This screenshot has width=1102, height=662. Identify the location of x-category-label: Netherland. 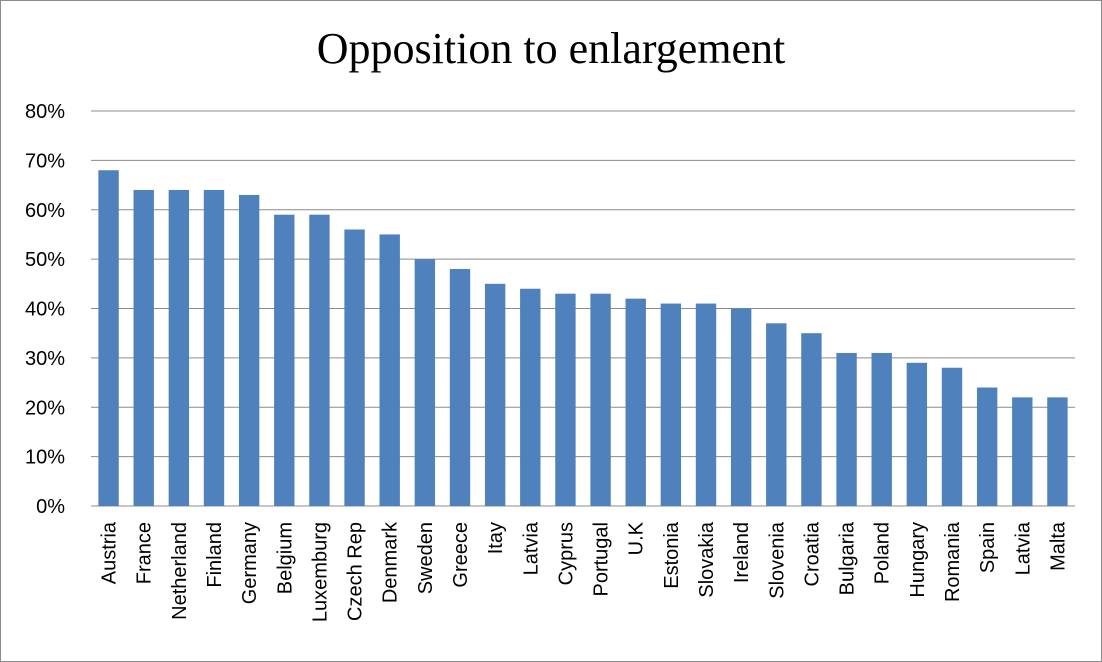
(180, 571).